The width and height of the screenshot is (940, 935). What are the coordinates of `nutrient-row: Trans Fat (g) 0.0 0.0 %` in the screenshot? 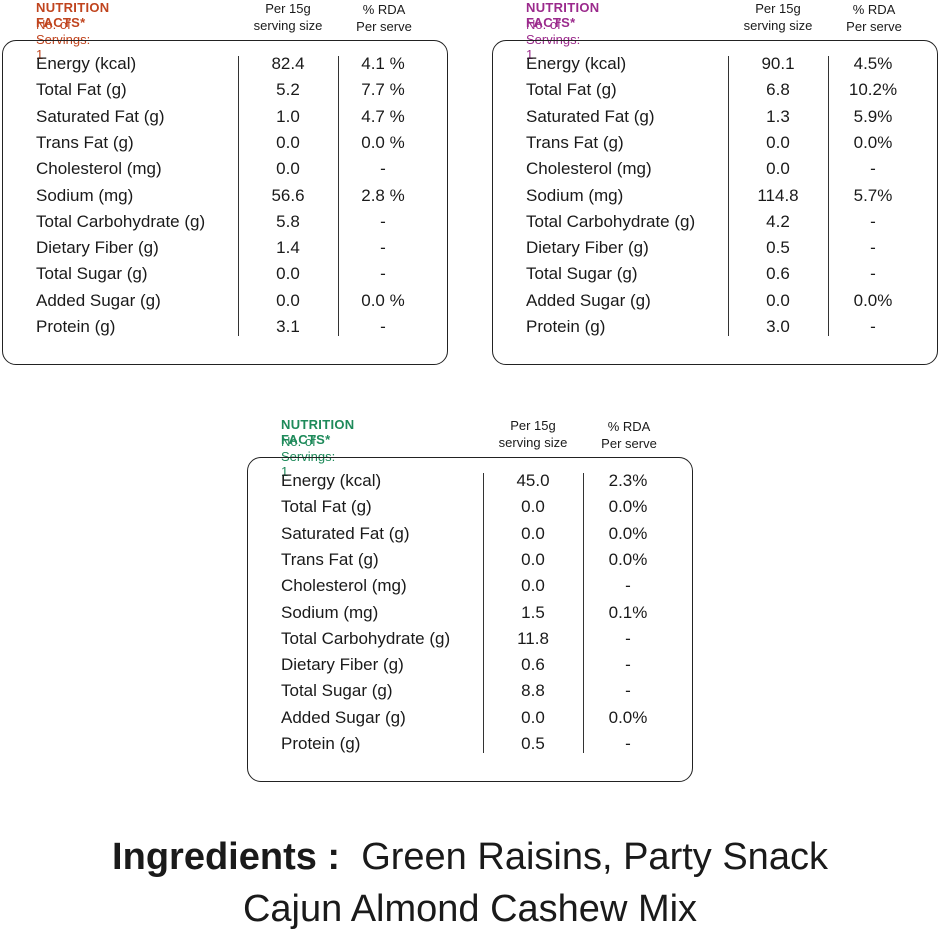 It's located at (225, 143).